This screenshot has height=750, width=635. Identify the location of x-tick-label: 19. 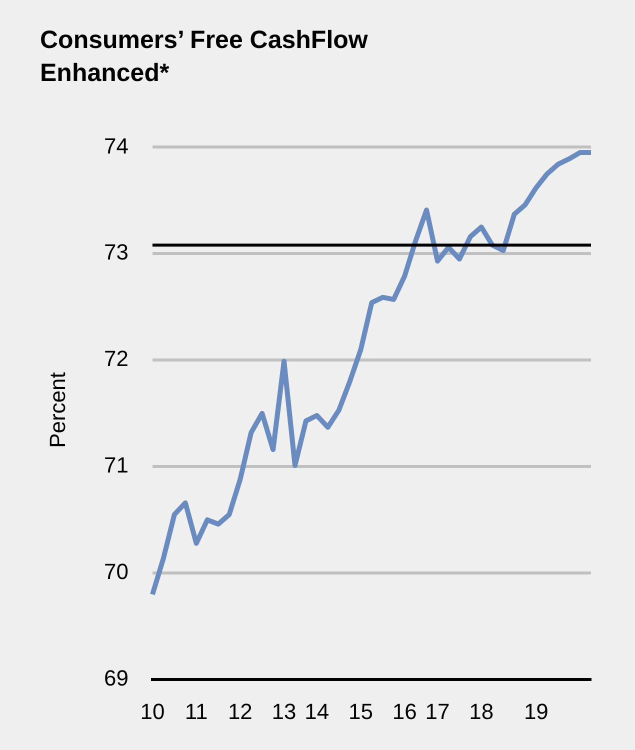
(536, 711).